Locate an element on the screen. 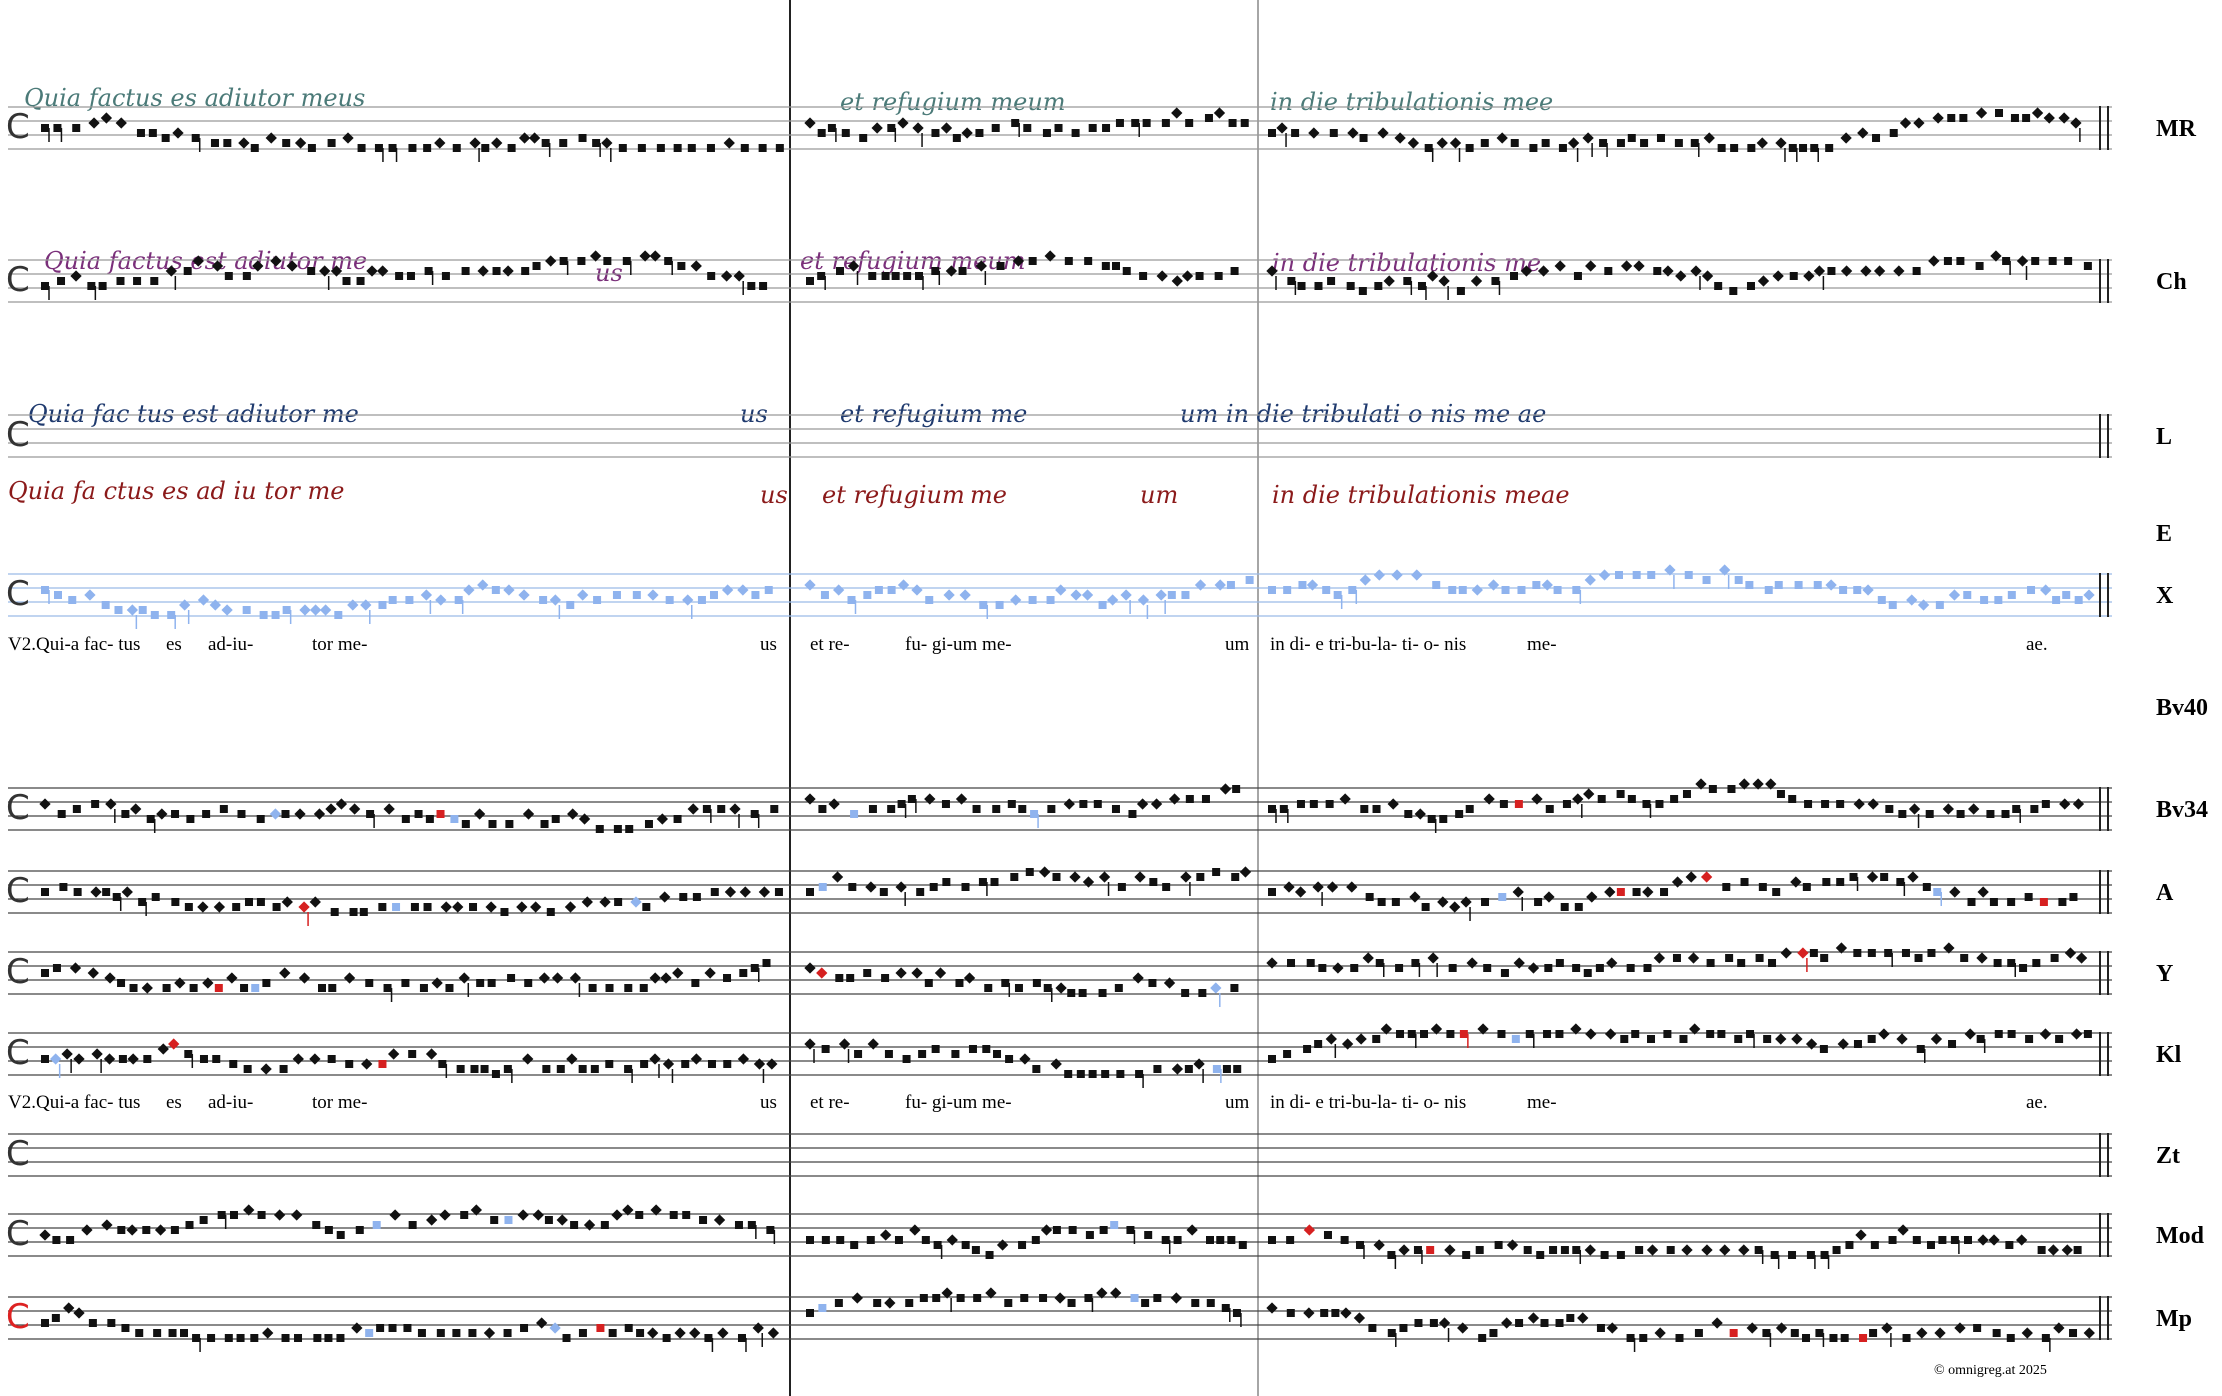 Image resolution: width=2222 pixels, height=1396 pixels. lyric-syllable: us is located at coordinates (768, 644).